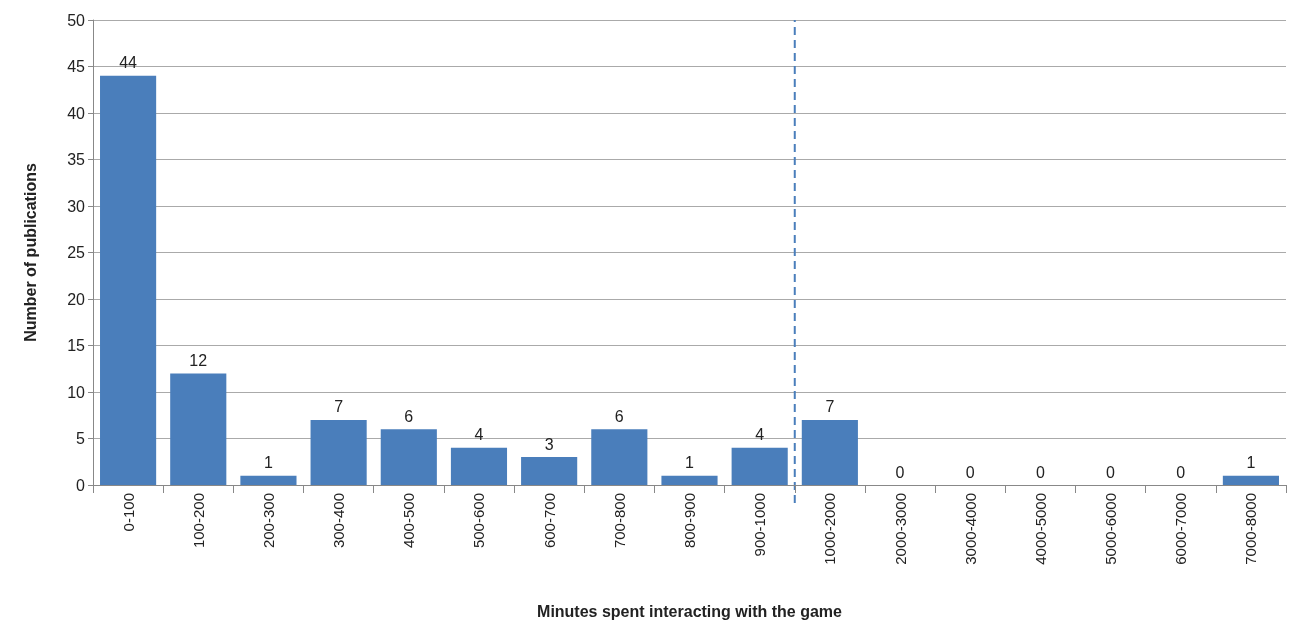  Describe the element at coordinates (760, 525) in the screenshot. I see `x-tick-label: 900-1000` at that location.